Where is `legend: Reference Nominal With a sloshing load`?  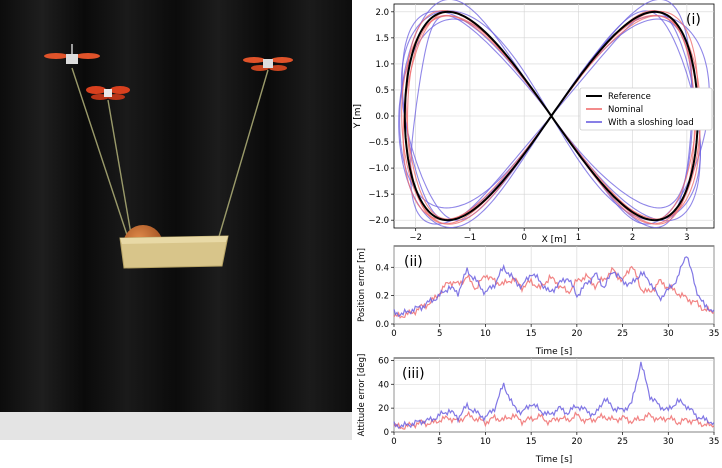
legend: Reference Nominal With a sloshing load is located at coordinates (646, 109).